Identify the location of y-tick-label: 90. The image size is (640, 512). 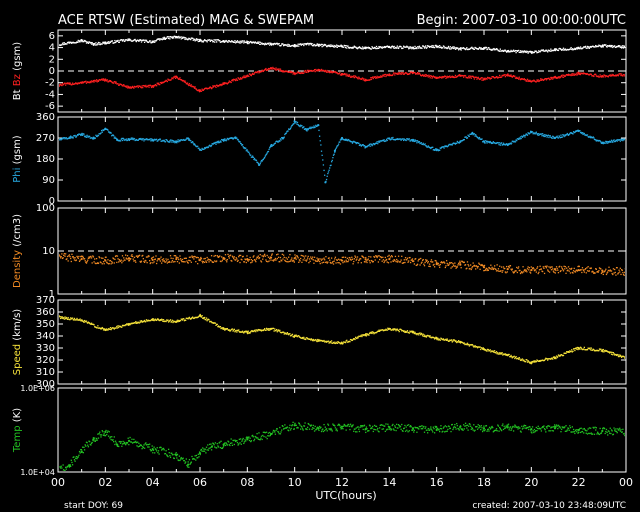
(48, 180).